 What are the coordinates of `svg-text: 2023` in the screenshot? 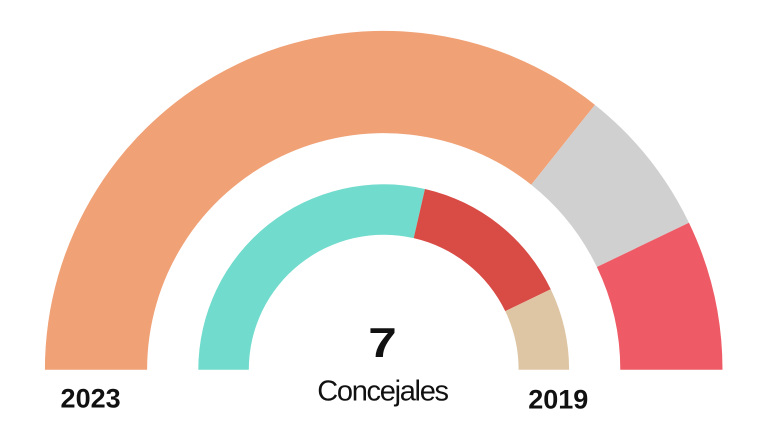 It's located at (91, 399).